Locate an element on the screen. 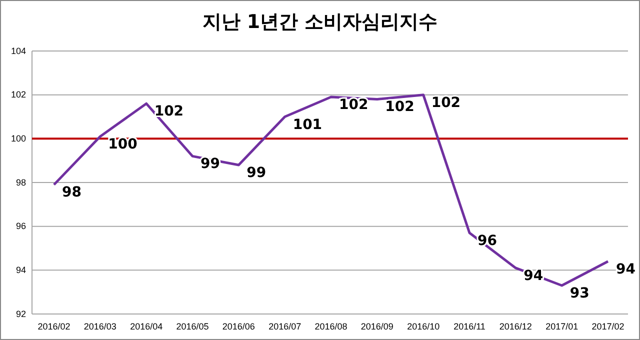 The width and height of the screenshot is (640, 340). y-tick-label: 96 is located at coordinates (21, 226).